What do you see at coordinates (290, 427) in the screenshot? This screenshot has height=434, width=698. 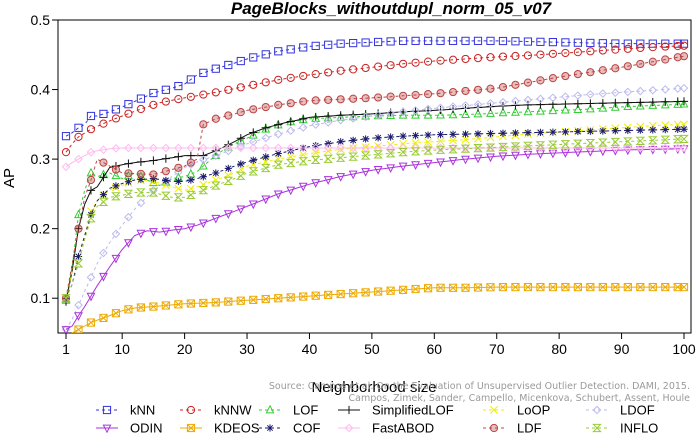 I see `legend-item-cof: COF` at bounding box center [290, 427].